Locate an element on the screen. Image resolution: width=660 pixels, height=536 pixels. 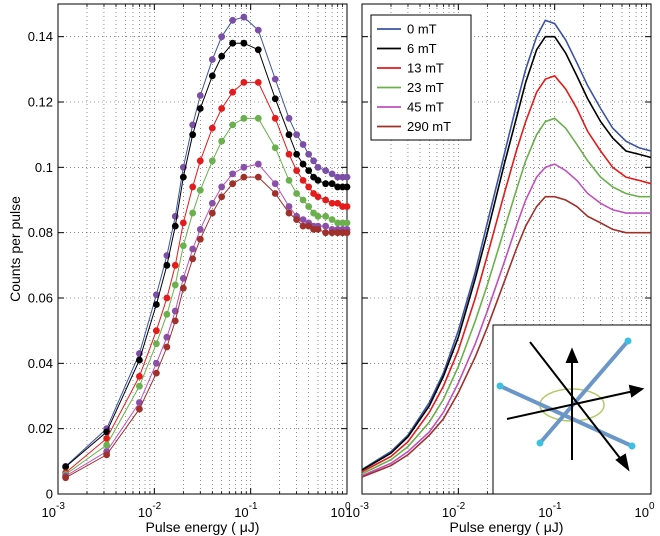
arrow-head is located at coordinates (636, 391).